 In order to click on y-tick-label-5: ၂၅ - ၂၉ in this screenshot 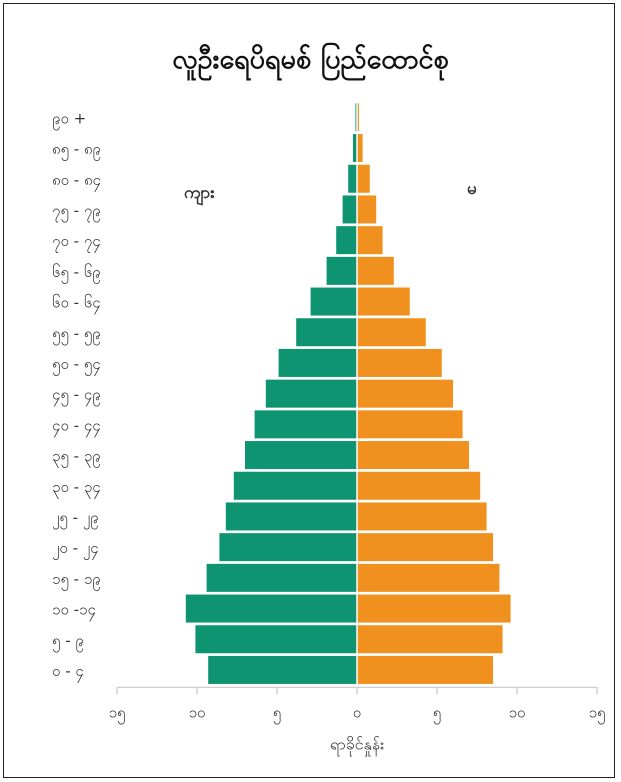, I will do `click(75, 518)`.